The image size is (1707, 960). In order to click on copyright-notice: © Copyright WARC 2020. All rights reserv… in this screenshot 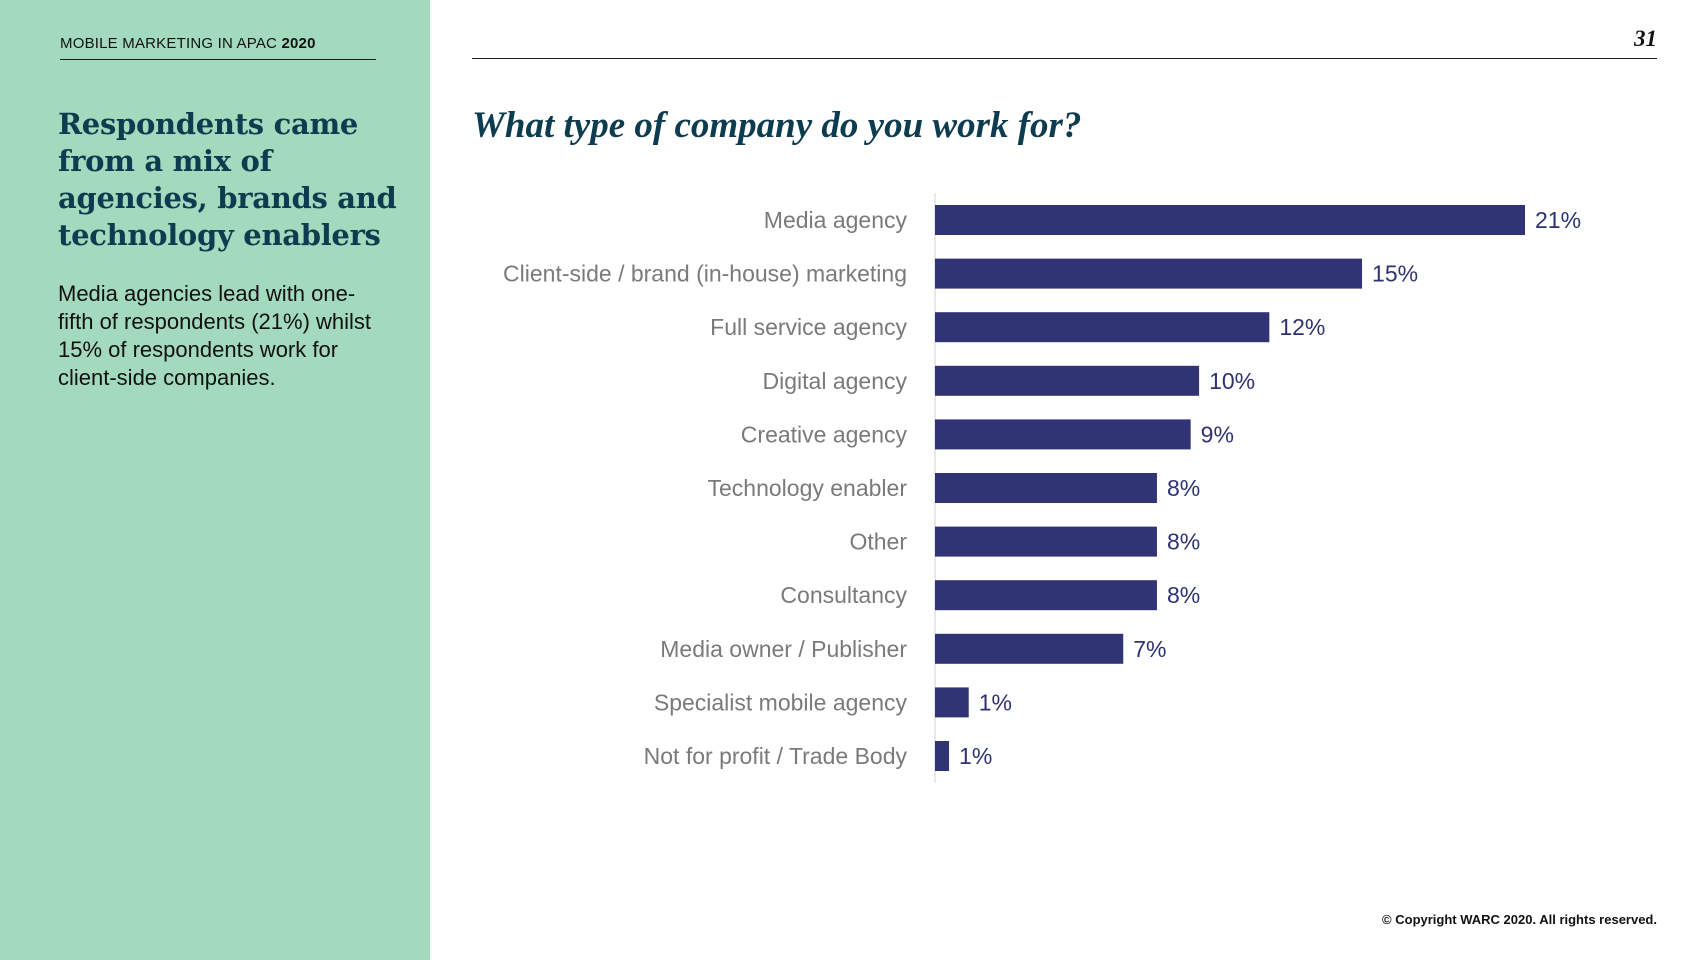, I will do `click(1519, 919)`.